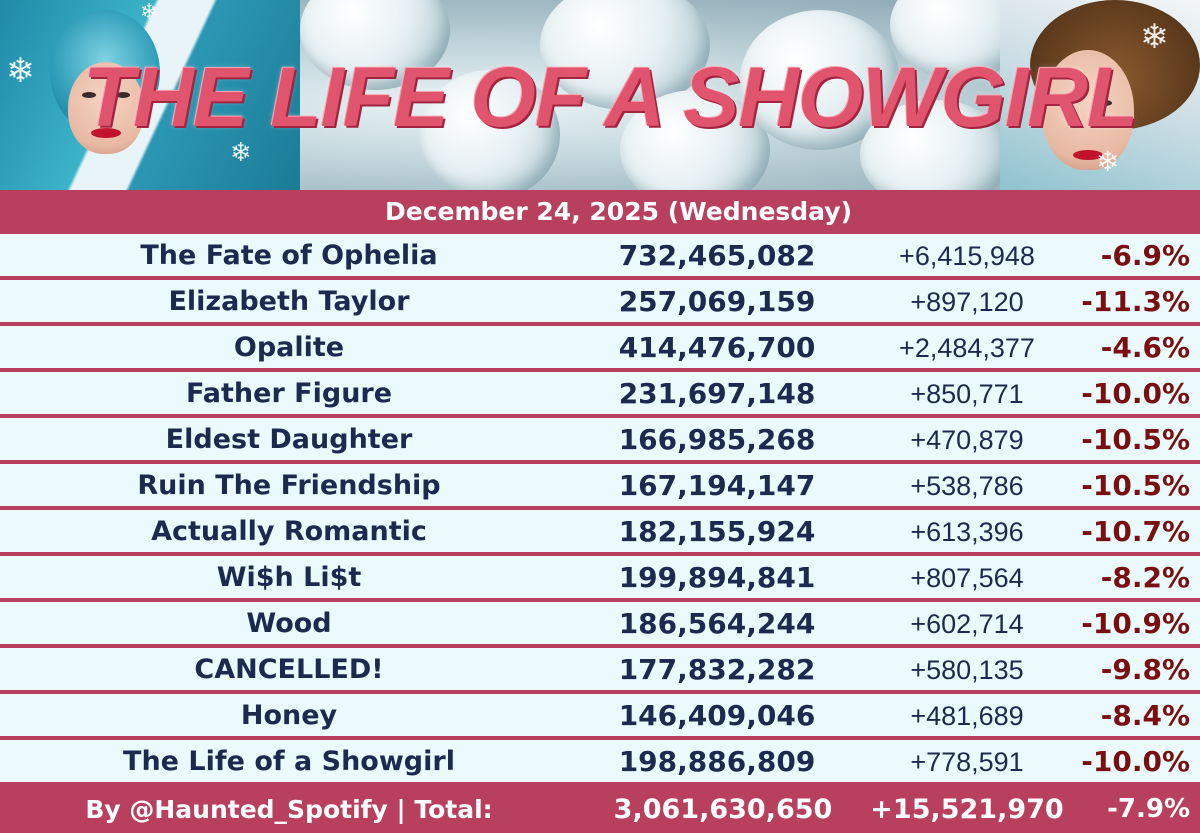 This screenshot has width=1200, height=833. What do you see at coordinates (600, 578) in the screenshot?
I see `table-row: Wi$h Li$t 199,894,841 +807,564 -8.2%` at bounding box center [600, 578].